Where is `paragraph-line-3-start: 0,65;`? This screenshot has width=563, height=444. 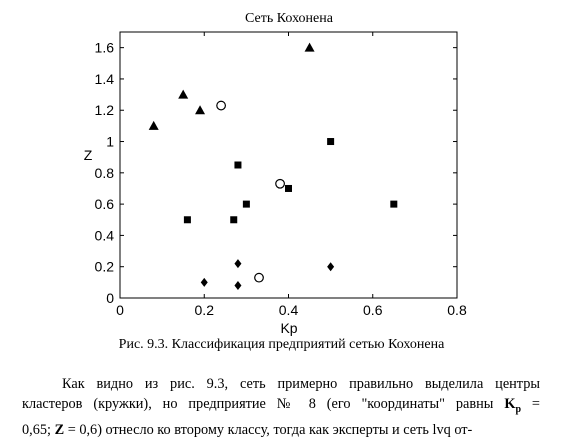
paragraph-line-3-start: 0,65; is located at coordinates (38, 429).